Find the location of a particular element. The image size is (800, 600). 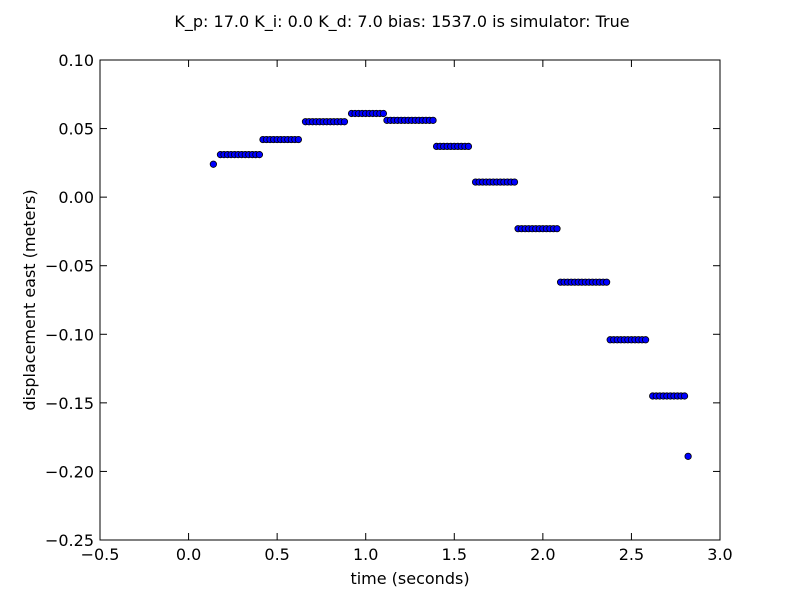

x-tick-label: −0.5 is located at coordinates (100, 554).